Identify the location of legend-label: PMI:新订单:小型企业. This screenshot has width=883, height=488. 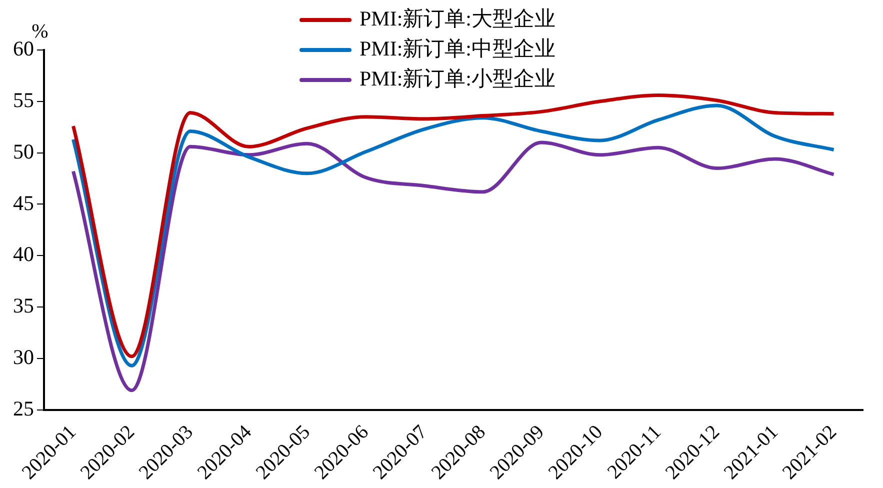
(457, 78).